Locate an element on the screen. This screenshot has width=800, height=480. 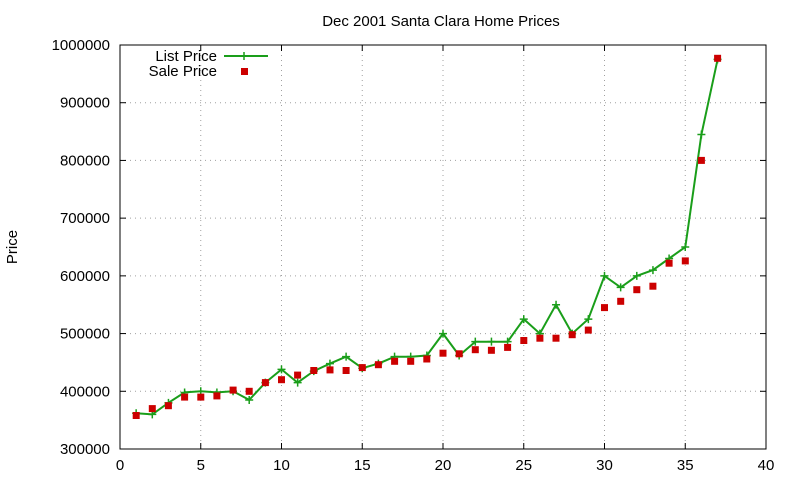
x-tick-label: 30 is located at coordinates (604, 465).